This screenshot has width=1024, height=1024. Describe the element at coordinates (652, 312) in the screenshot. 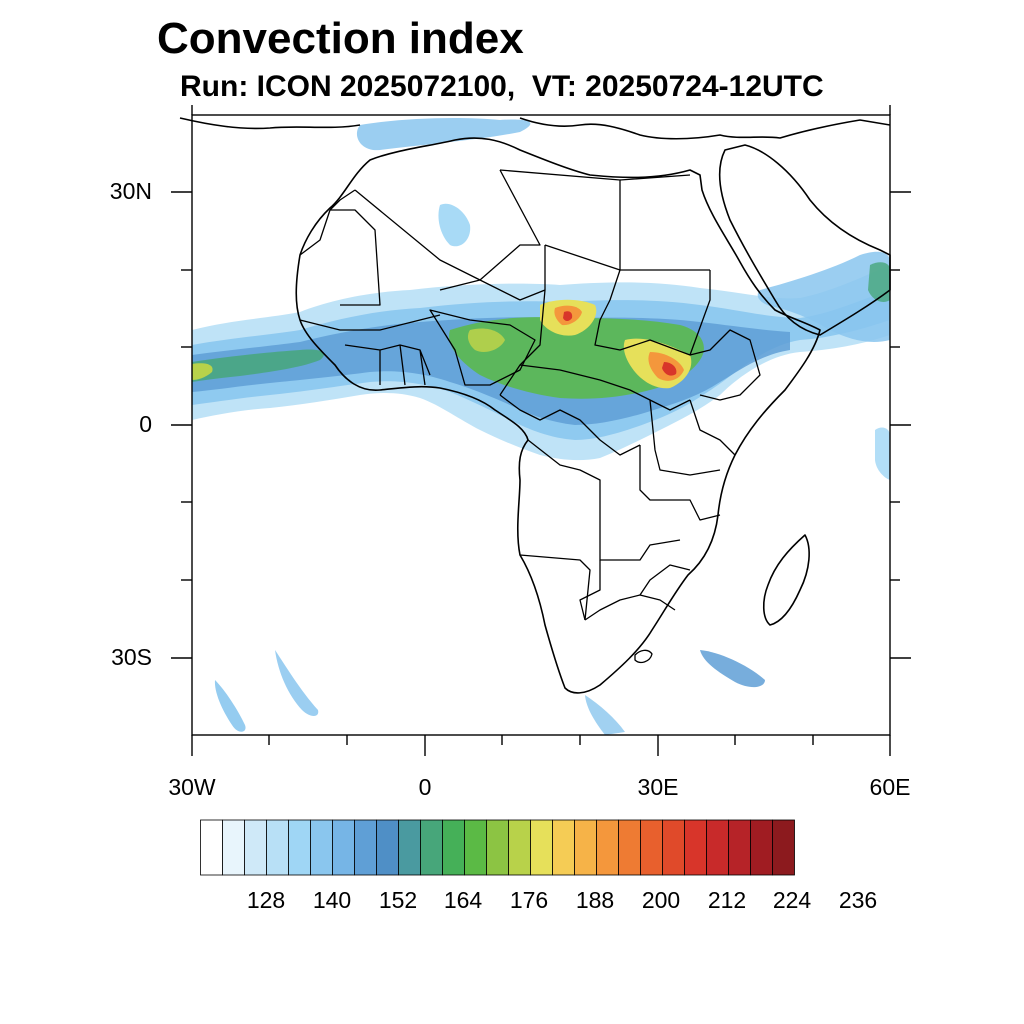

I see `border-sudan` at that location.